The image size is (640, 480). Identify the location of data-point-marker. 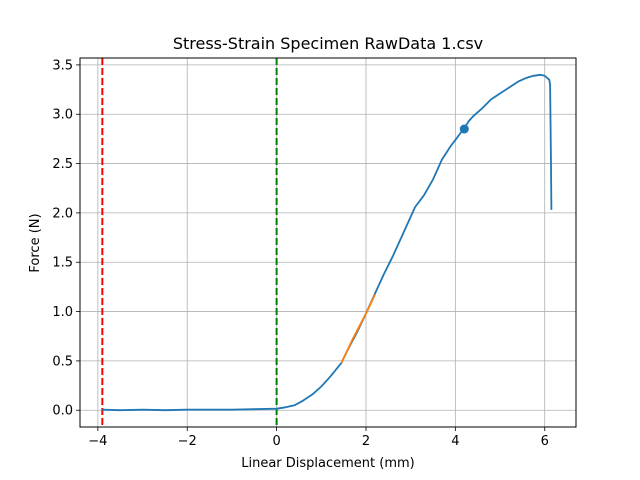
(464, 129).